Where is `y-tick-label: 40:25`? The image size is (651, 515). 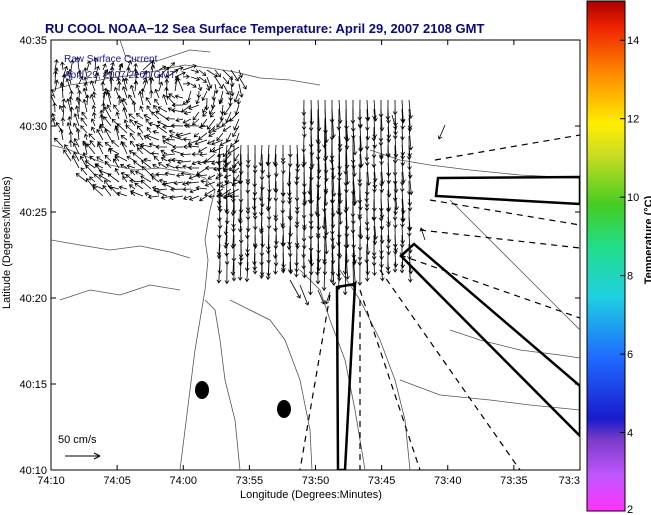 y-tick-label: 40:25 is located at coordinates (33, 213).